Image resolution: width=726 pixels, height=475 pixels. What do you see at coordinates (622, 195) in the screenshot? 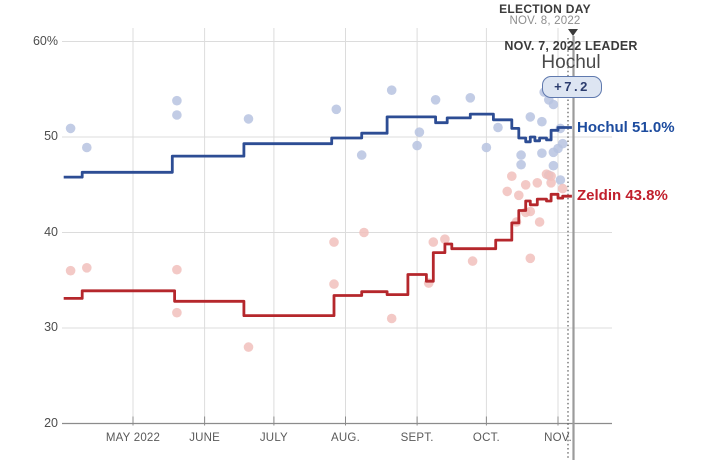
I see `zeldin-series-label: Zeldin 43.8%` at bounding box center [622, 195].